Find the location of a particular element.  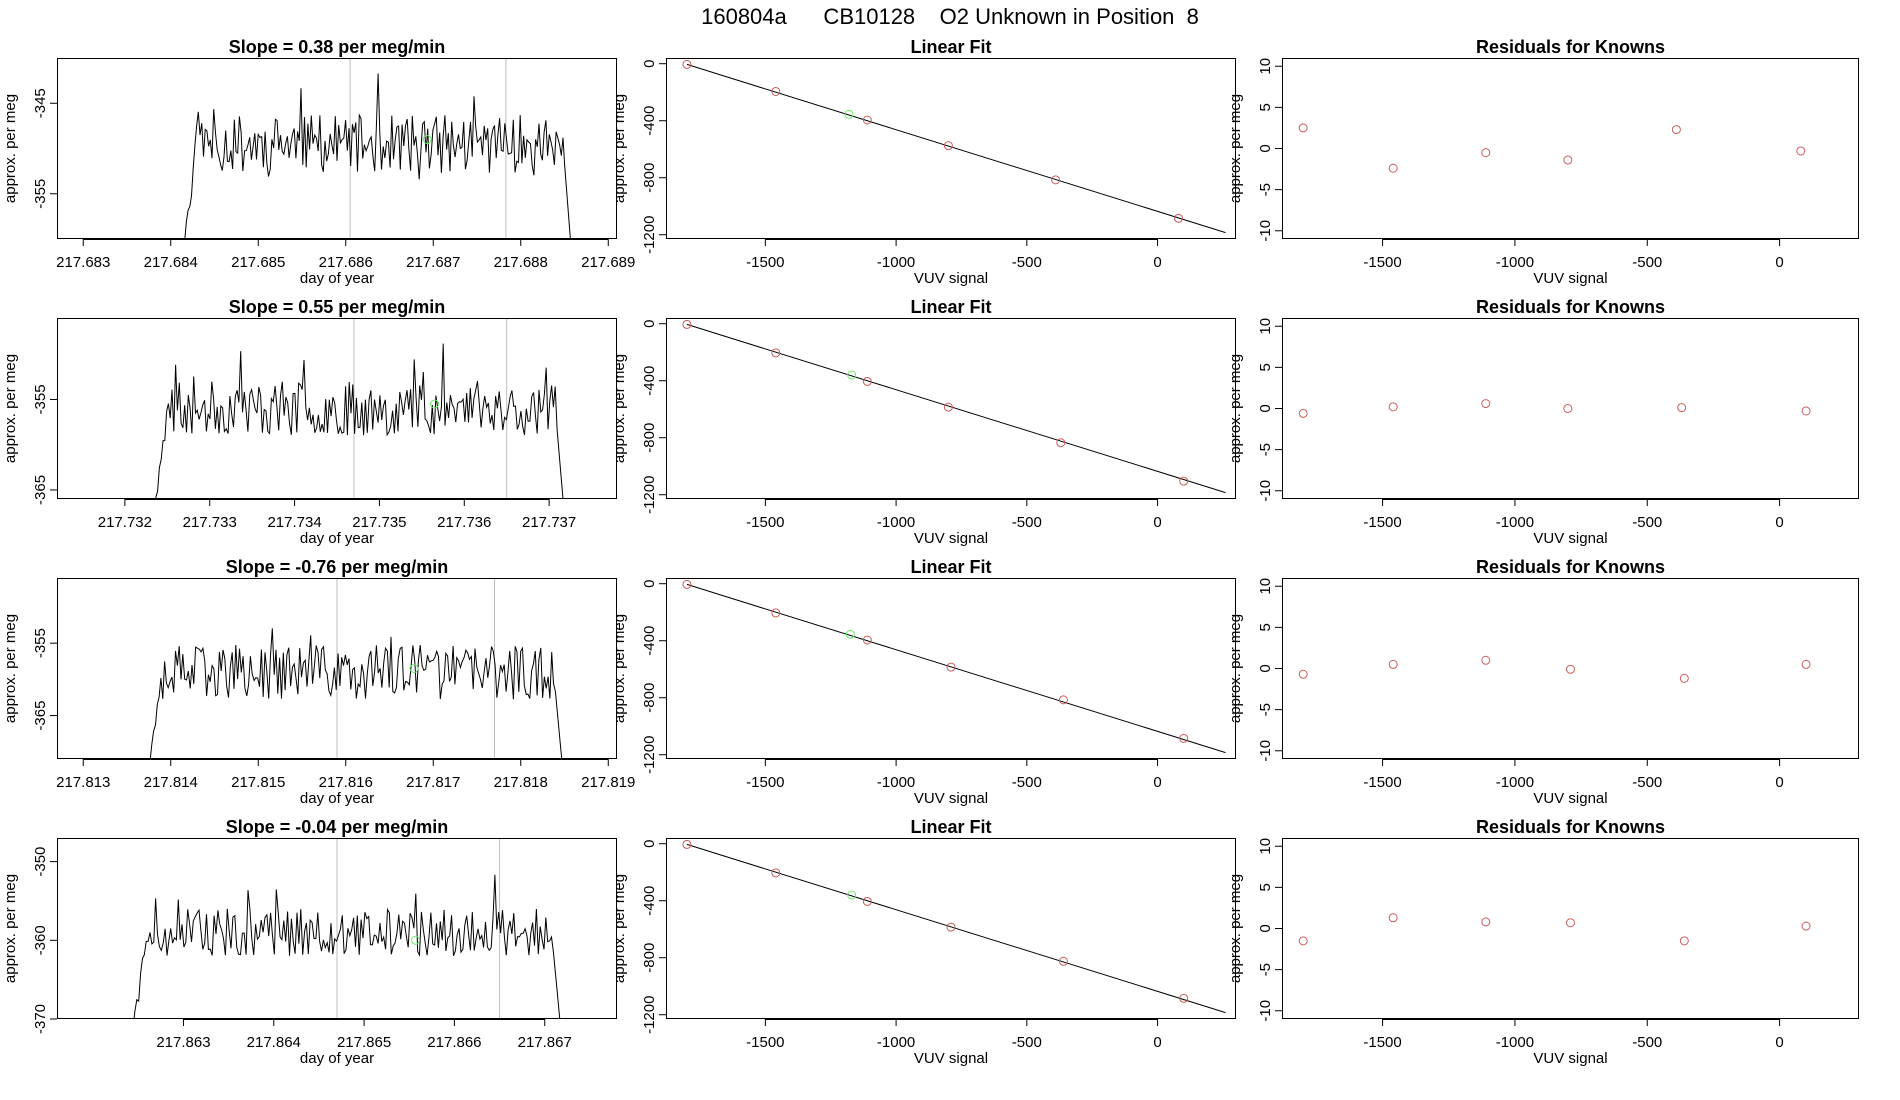

y-tick-label: 5 is located at coordinates (1265, 107).